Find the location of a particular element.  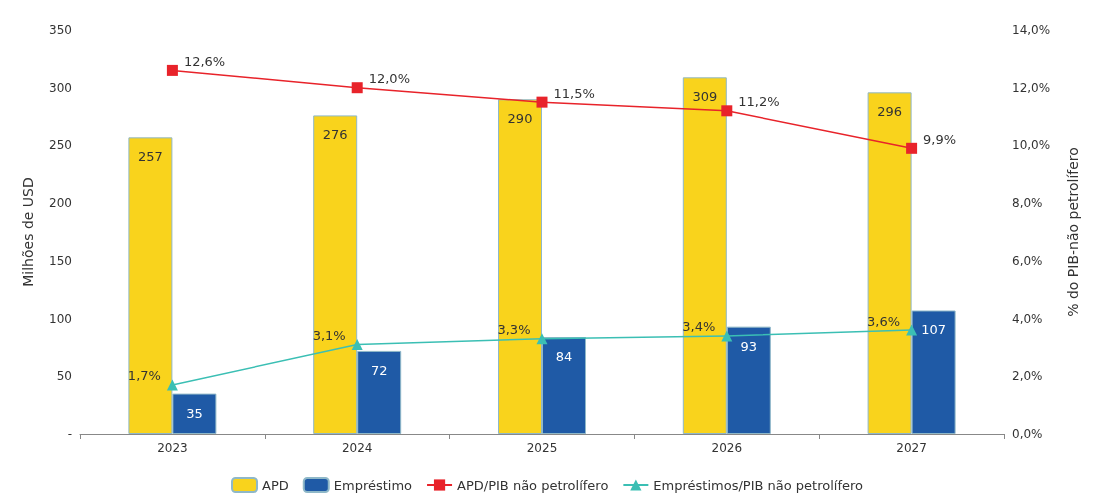

data-label: 35 is located at coordinates (194, 413).